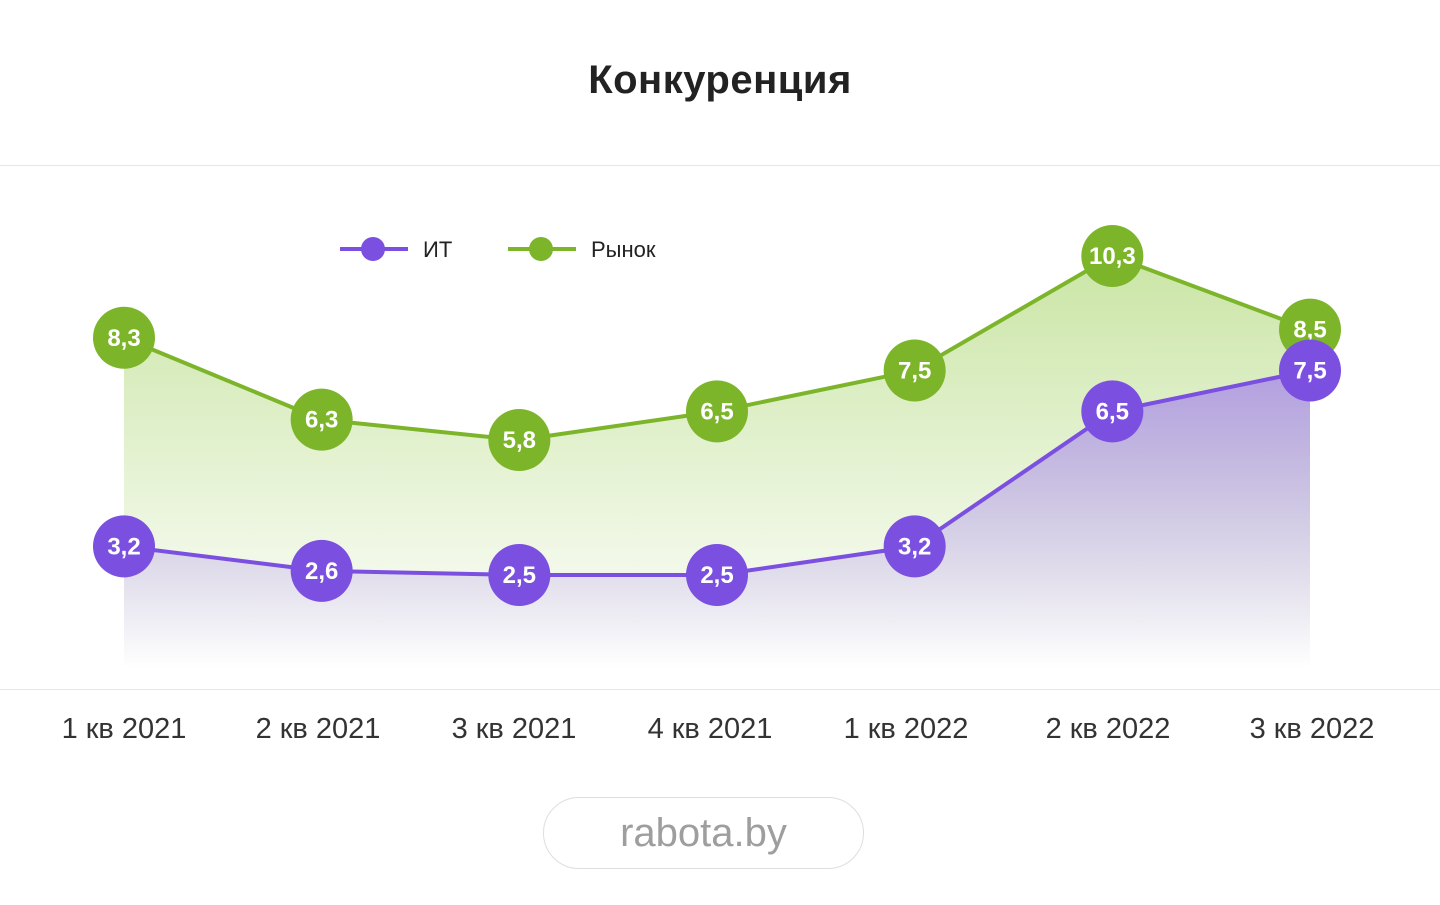  I want to click on legend: ИТ Рынок, so click(498, 249).